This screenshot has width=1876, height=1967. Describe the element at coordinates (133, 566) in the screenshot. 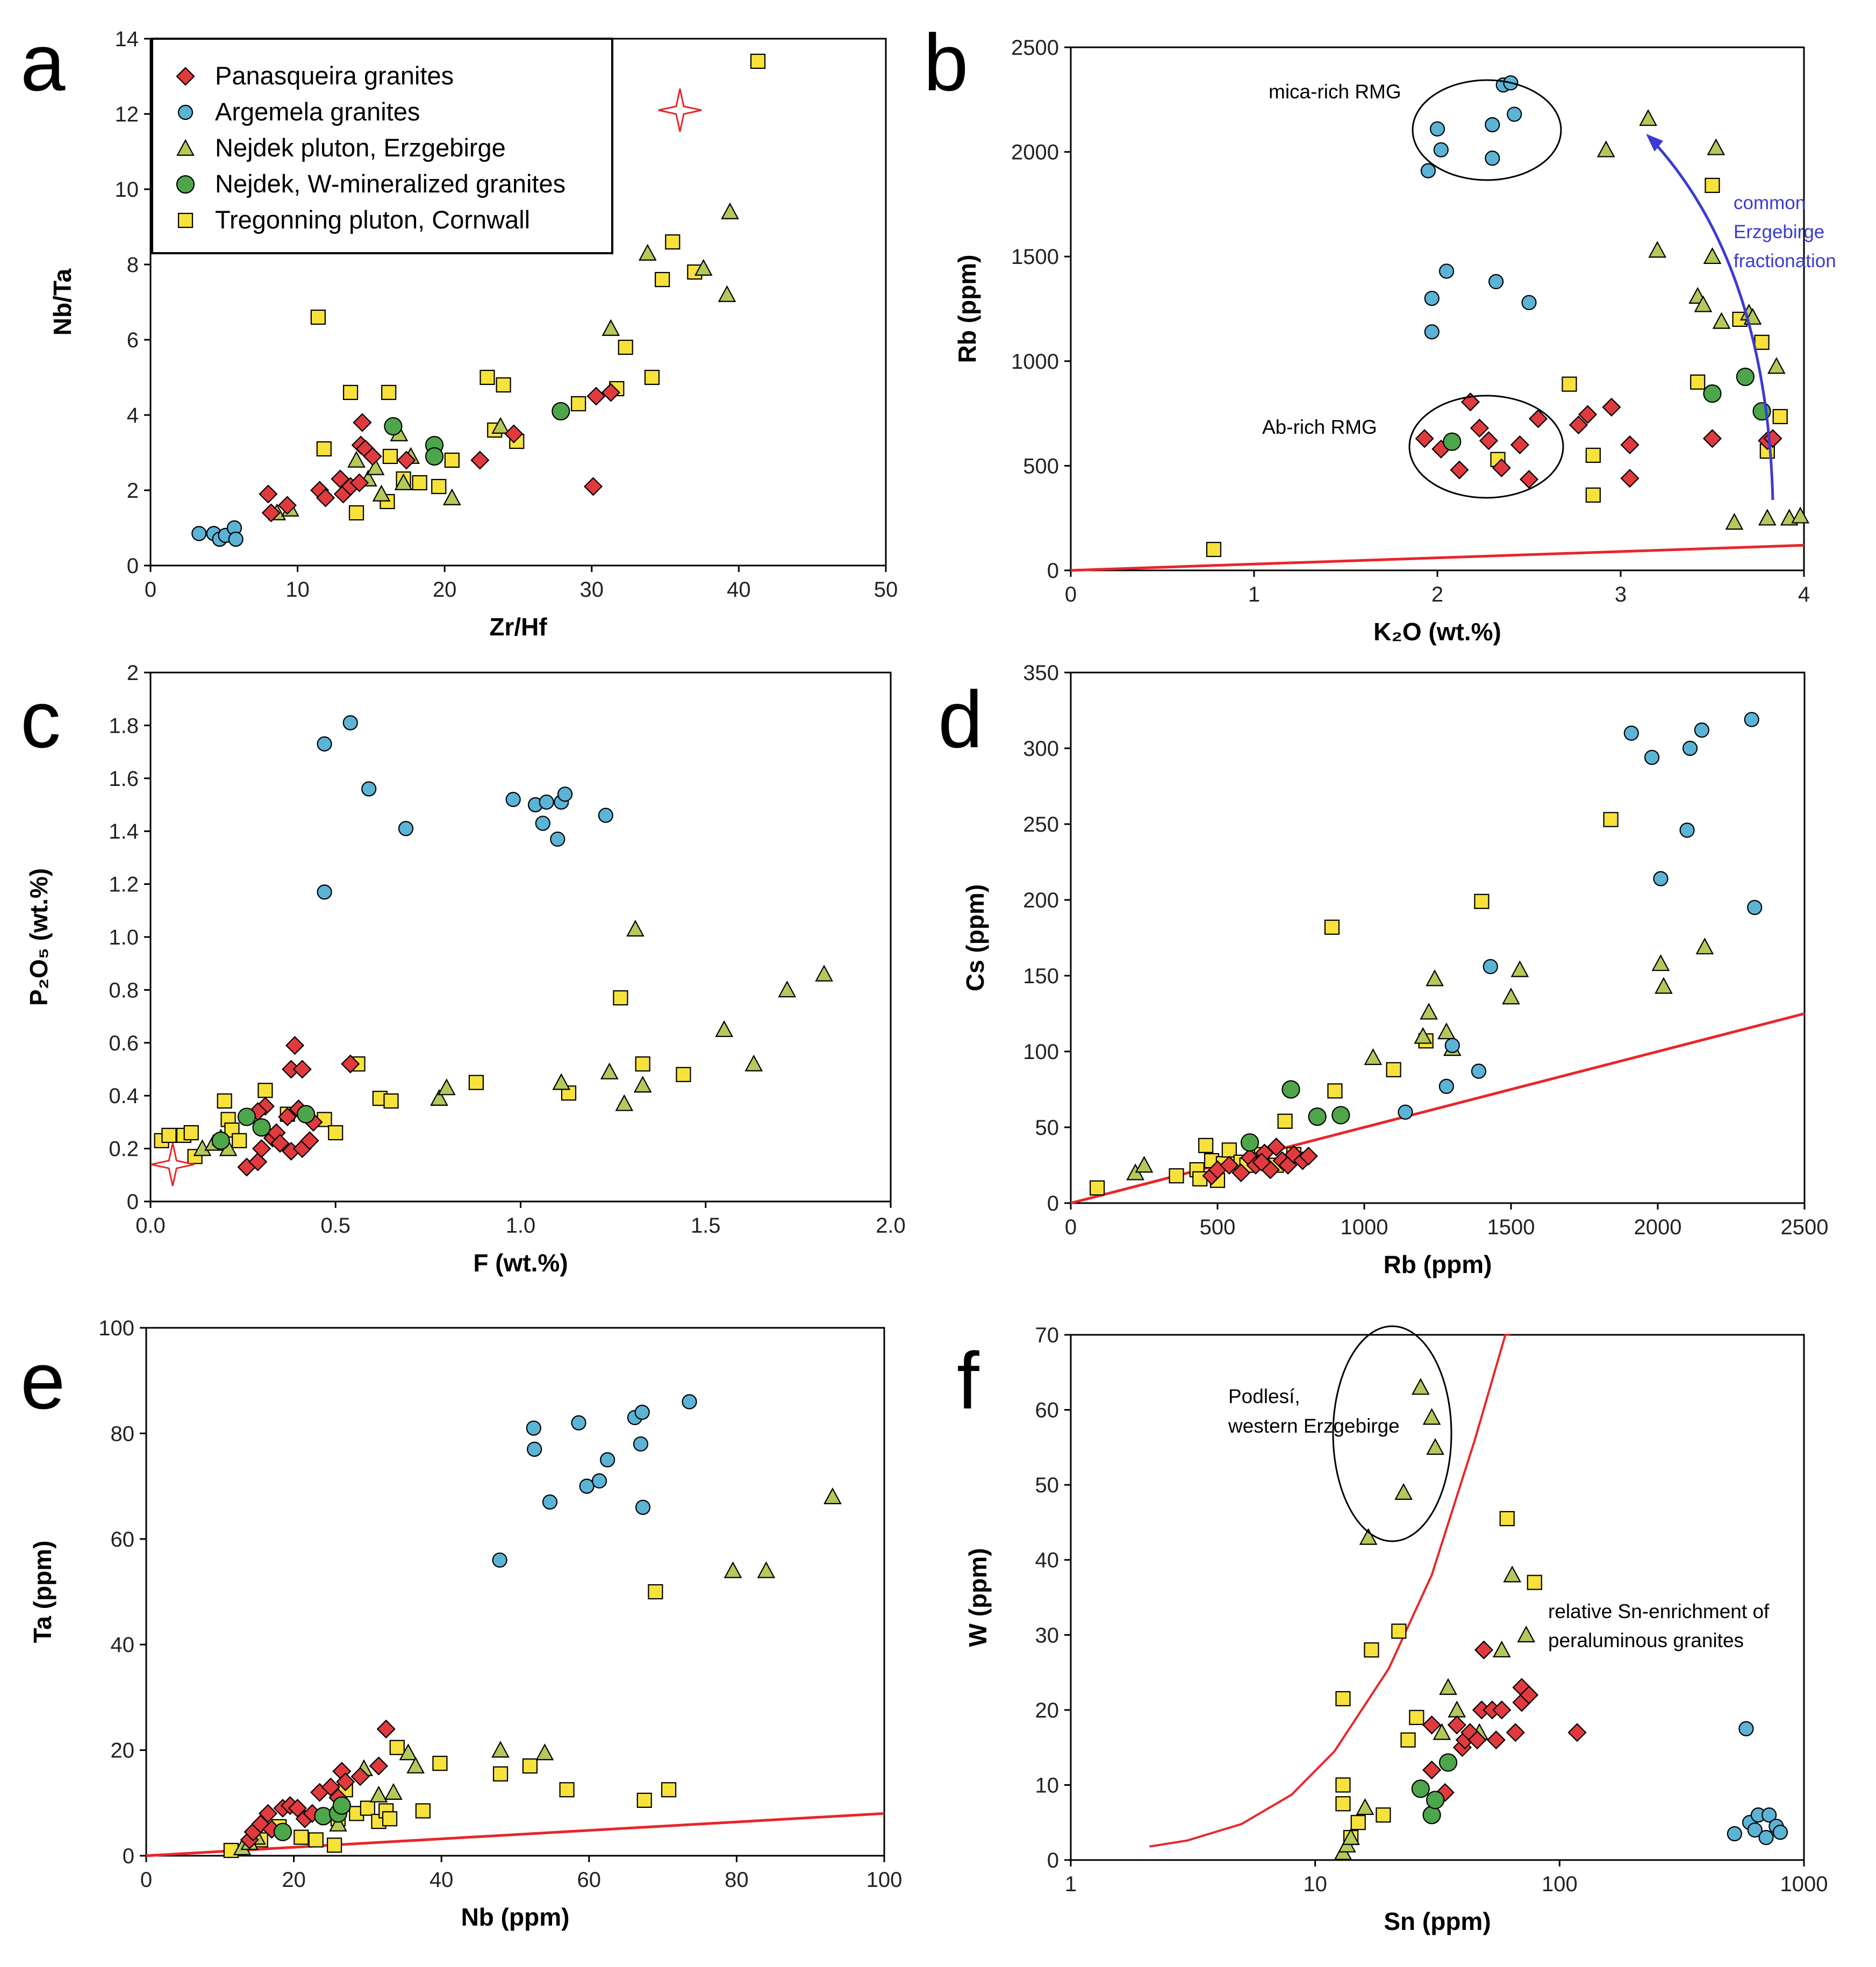

I see `y-tick-label-a: 0` at that location.